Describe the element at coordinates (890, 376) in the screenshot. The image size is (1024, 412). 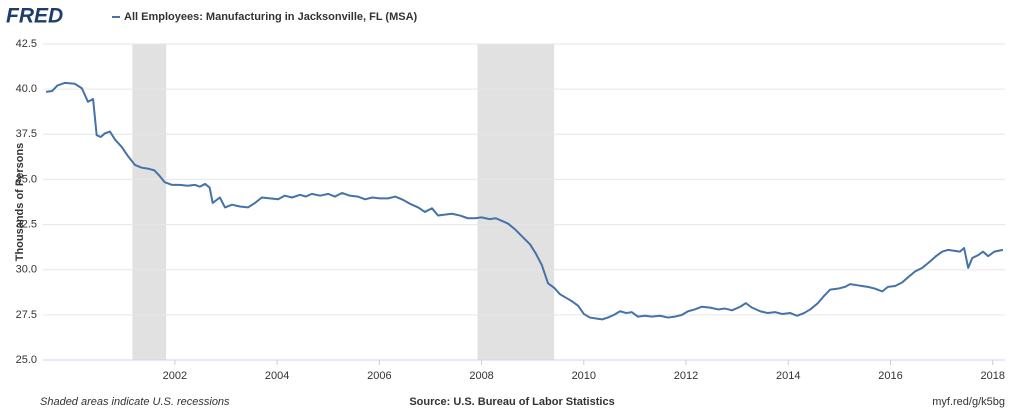
I see `x-tick-label: 2016` at that location.